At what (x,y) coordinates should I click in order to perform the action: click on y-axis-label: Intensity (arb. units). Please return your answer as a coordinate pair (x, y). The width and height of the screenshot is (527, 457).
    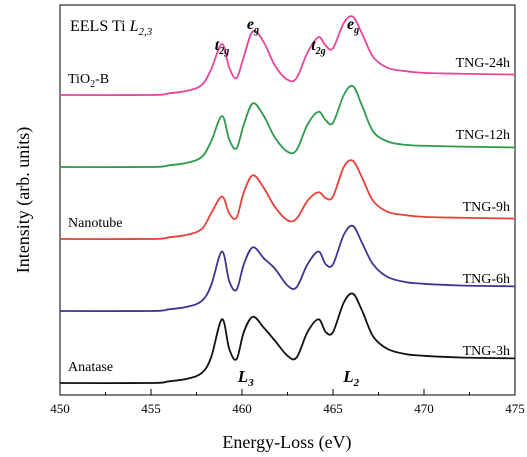
    Looking at the image, I should click on (23, 200).